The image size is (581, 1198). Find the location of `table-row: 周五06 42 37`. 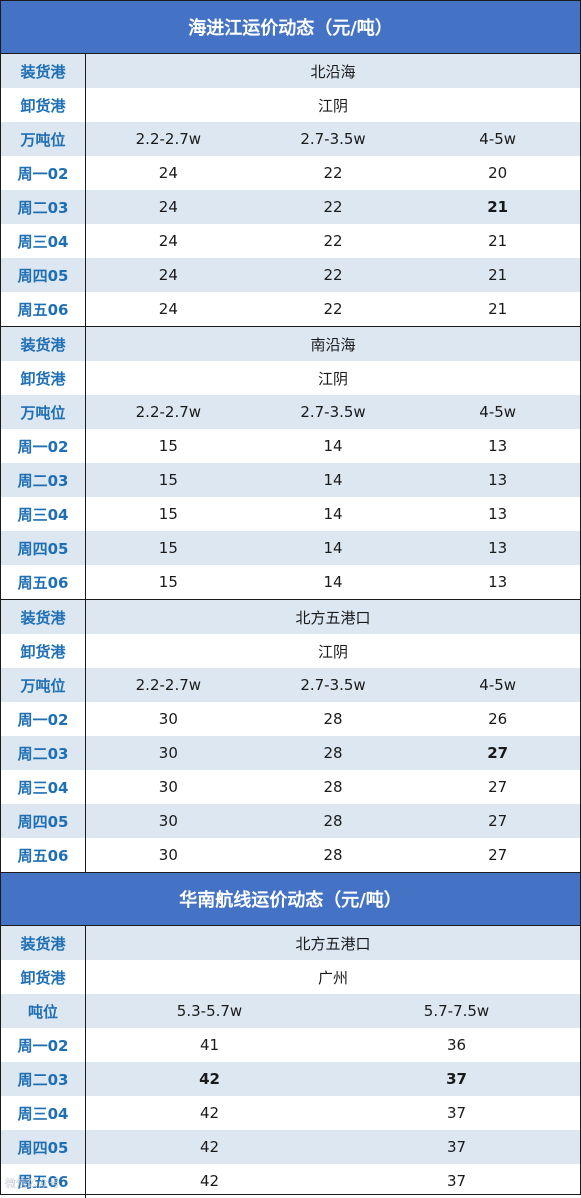

table-row: 周五06 42 37 is located at coordinates (290, 1181).